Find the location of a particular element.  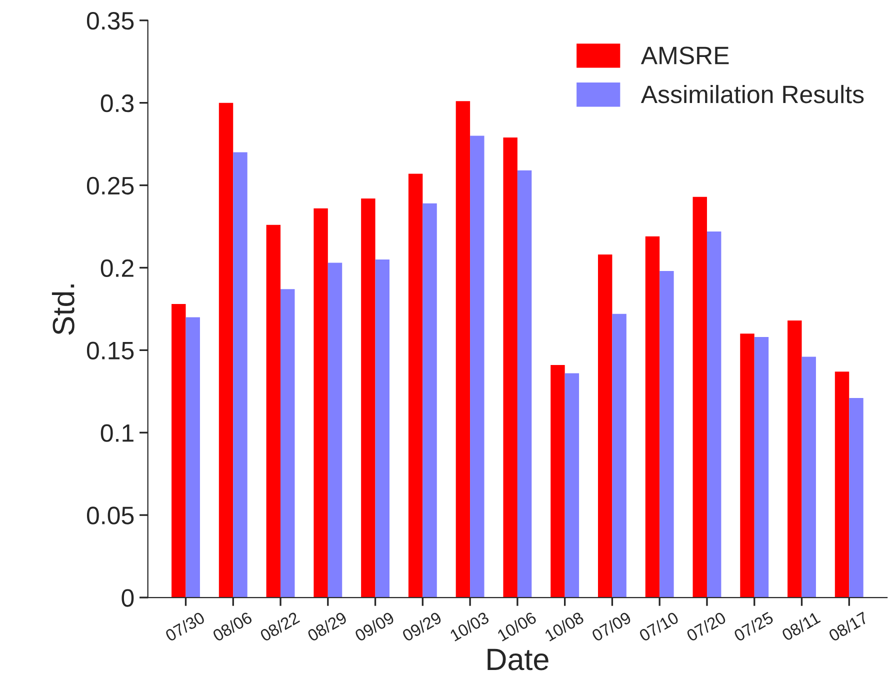

x-tick-label: 09/09 is located at coordinates (374, 626).